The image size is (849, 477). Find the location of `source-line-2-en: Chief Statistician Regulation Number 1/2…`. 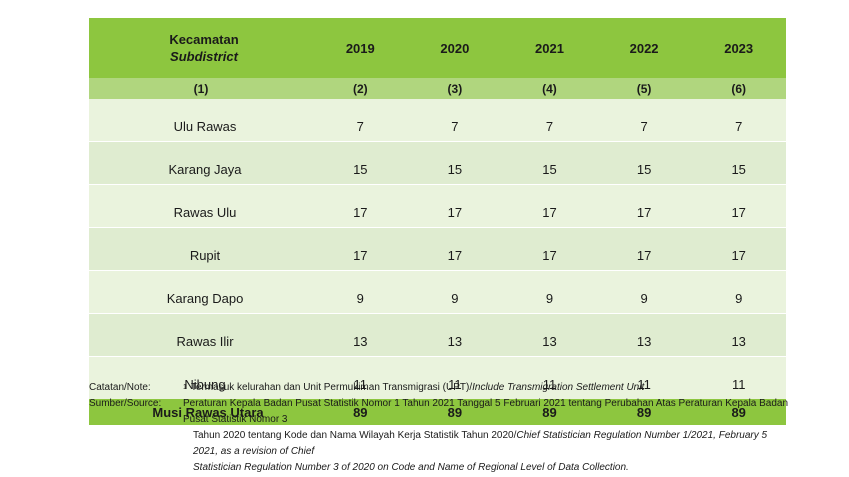

source-line-2-en: Chief Statistician Regulation Number 1/2… is located at coordinates (480, 443).